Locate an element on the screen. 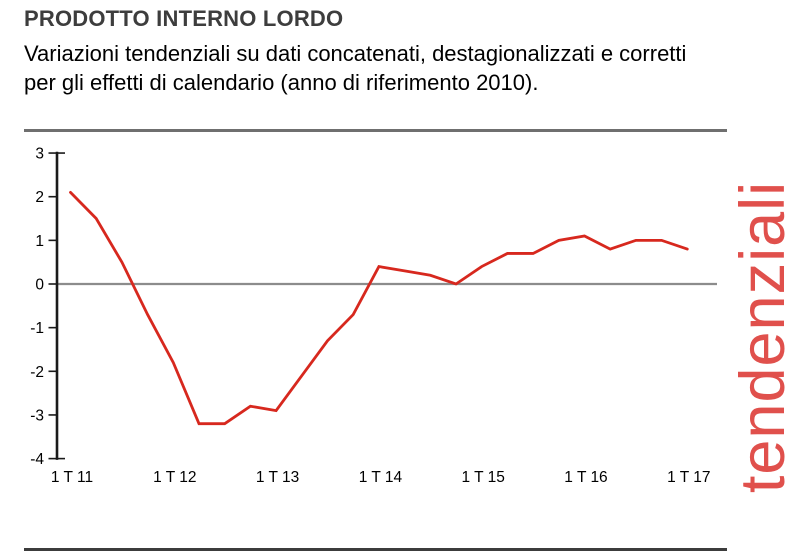 This screenshot has width=800, height=553. y-axis-tick-label: 1 is located at coordinates (39, 241).